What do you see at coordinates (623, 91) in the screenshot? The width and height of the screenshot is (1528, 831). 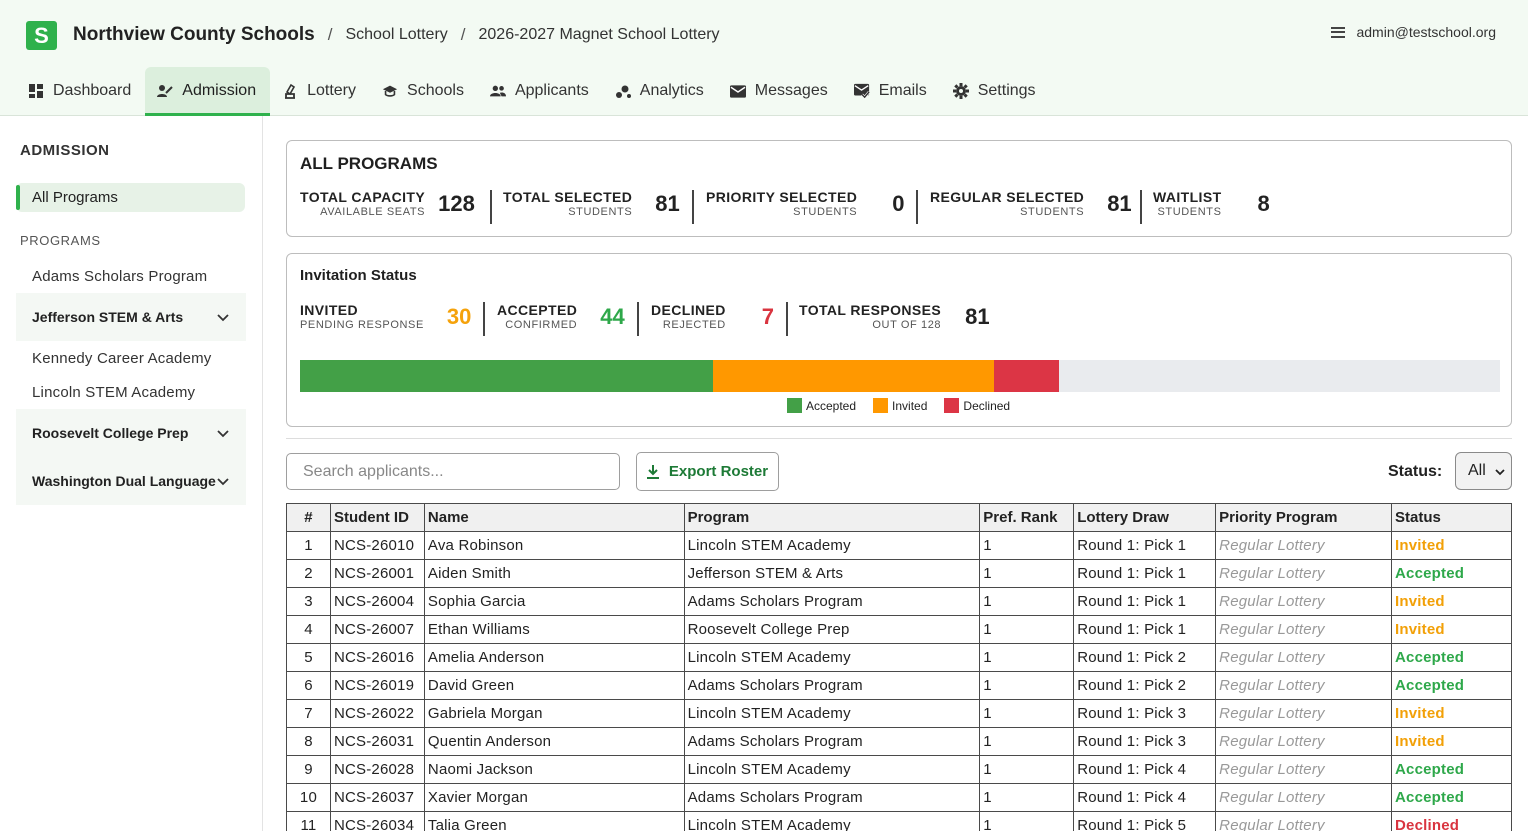 I see `analytics-icon` at bounding box center [623, 91].